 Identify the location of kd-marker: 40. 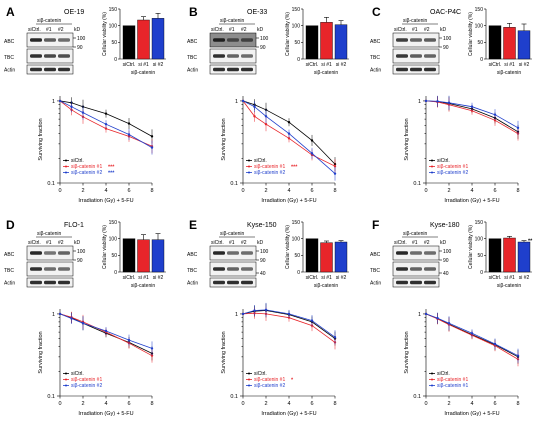
(263, 274).